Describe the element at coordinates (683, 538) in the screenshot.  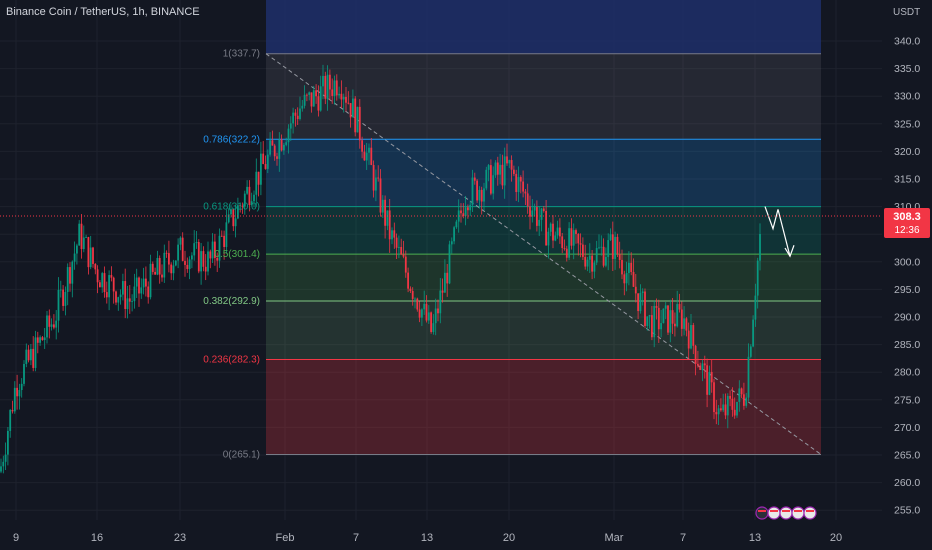
I see `time-tick-label: 7` at that location.